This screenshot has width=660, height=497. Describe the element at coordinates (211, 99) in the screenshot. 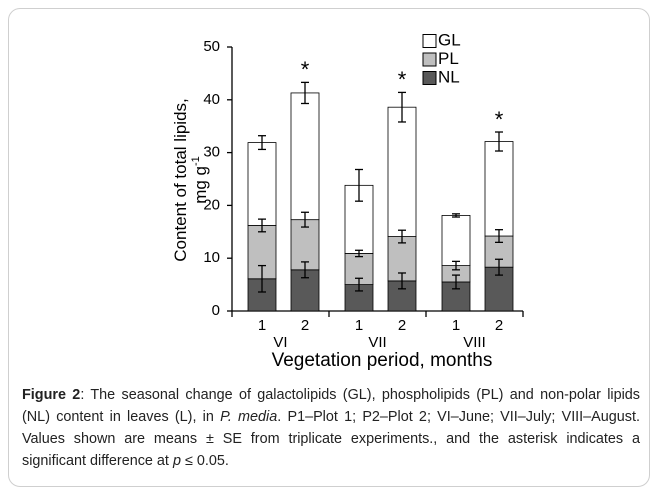

I see `y-tick-label: 40` at that location.